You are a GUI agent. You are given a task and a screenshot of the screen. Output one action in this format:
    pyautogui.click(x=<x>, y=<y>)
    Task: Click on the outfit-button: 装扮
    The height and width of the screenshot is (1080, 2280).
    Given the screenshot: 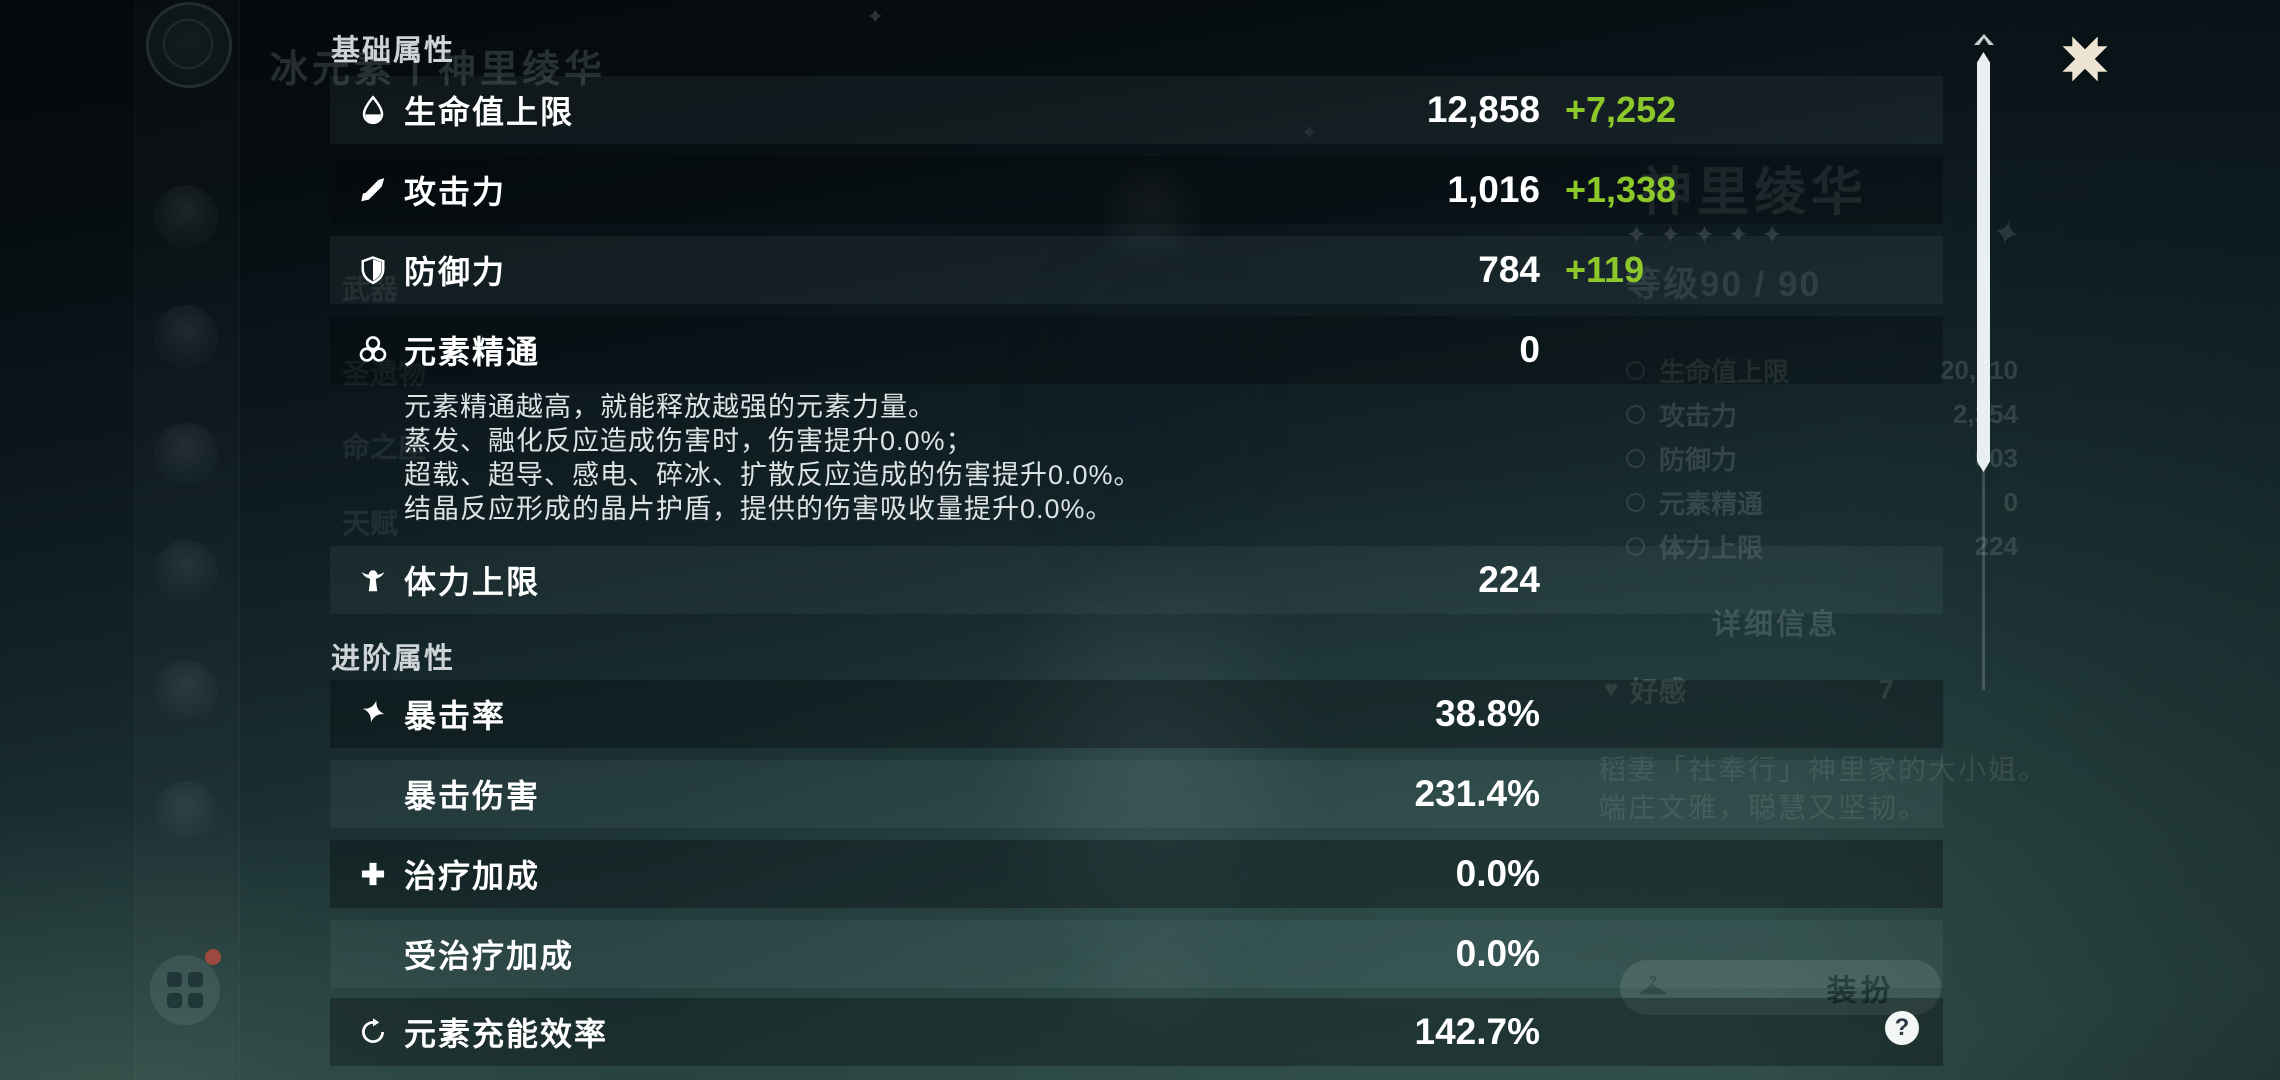 What is the action you would take?
    pyautogui.click(x=1780, y=987)
    